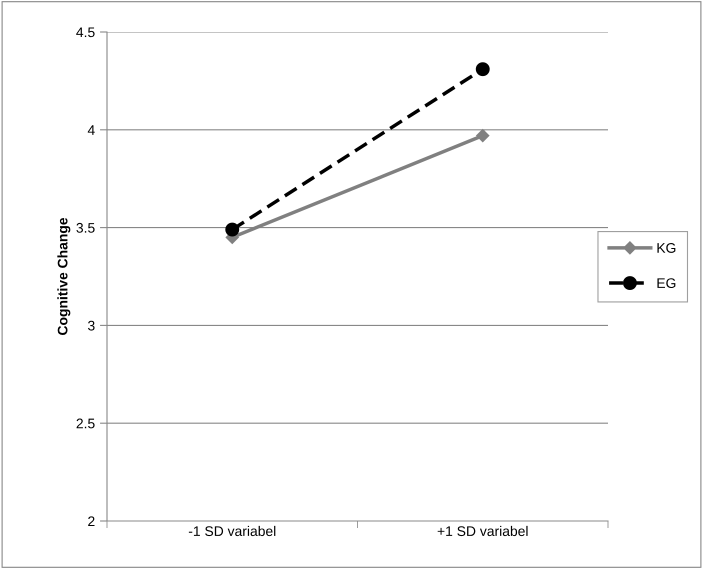 The width and height of the screenshot is (703, 569). Describe the element at coordinates (232, 531) in the screenshot. I see `x-tick-label: -1 SD variabel` at that location.